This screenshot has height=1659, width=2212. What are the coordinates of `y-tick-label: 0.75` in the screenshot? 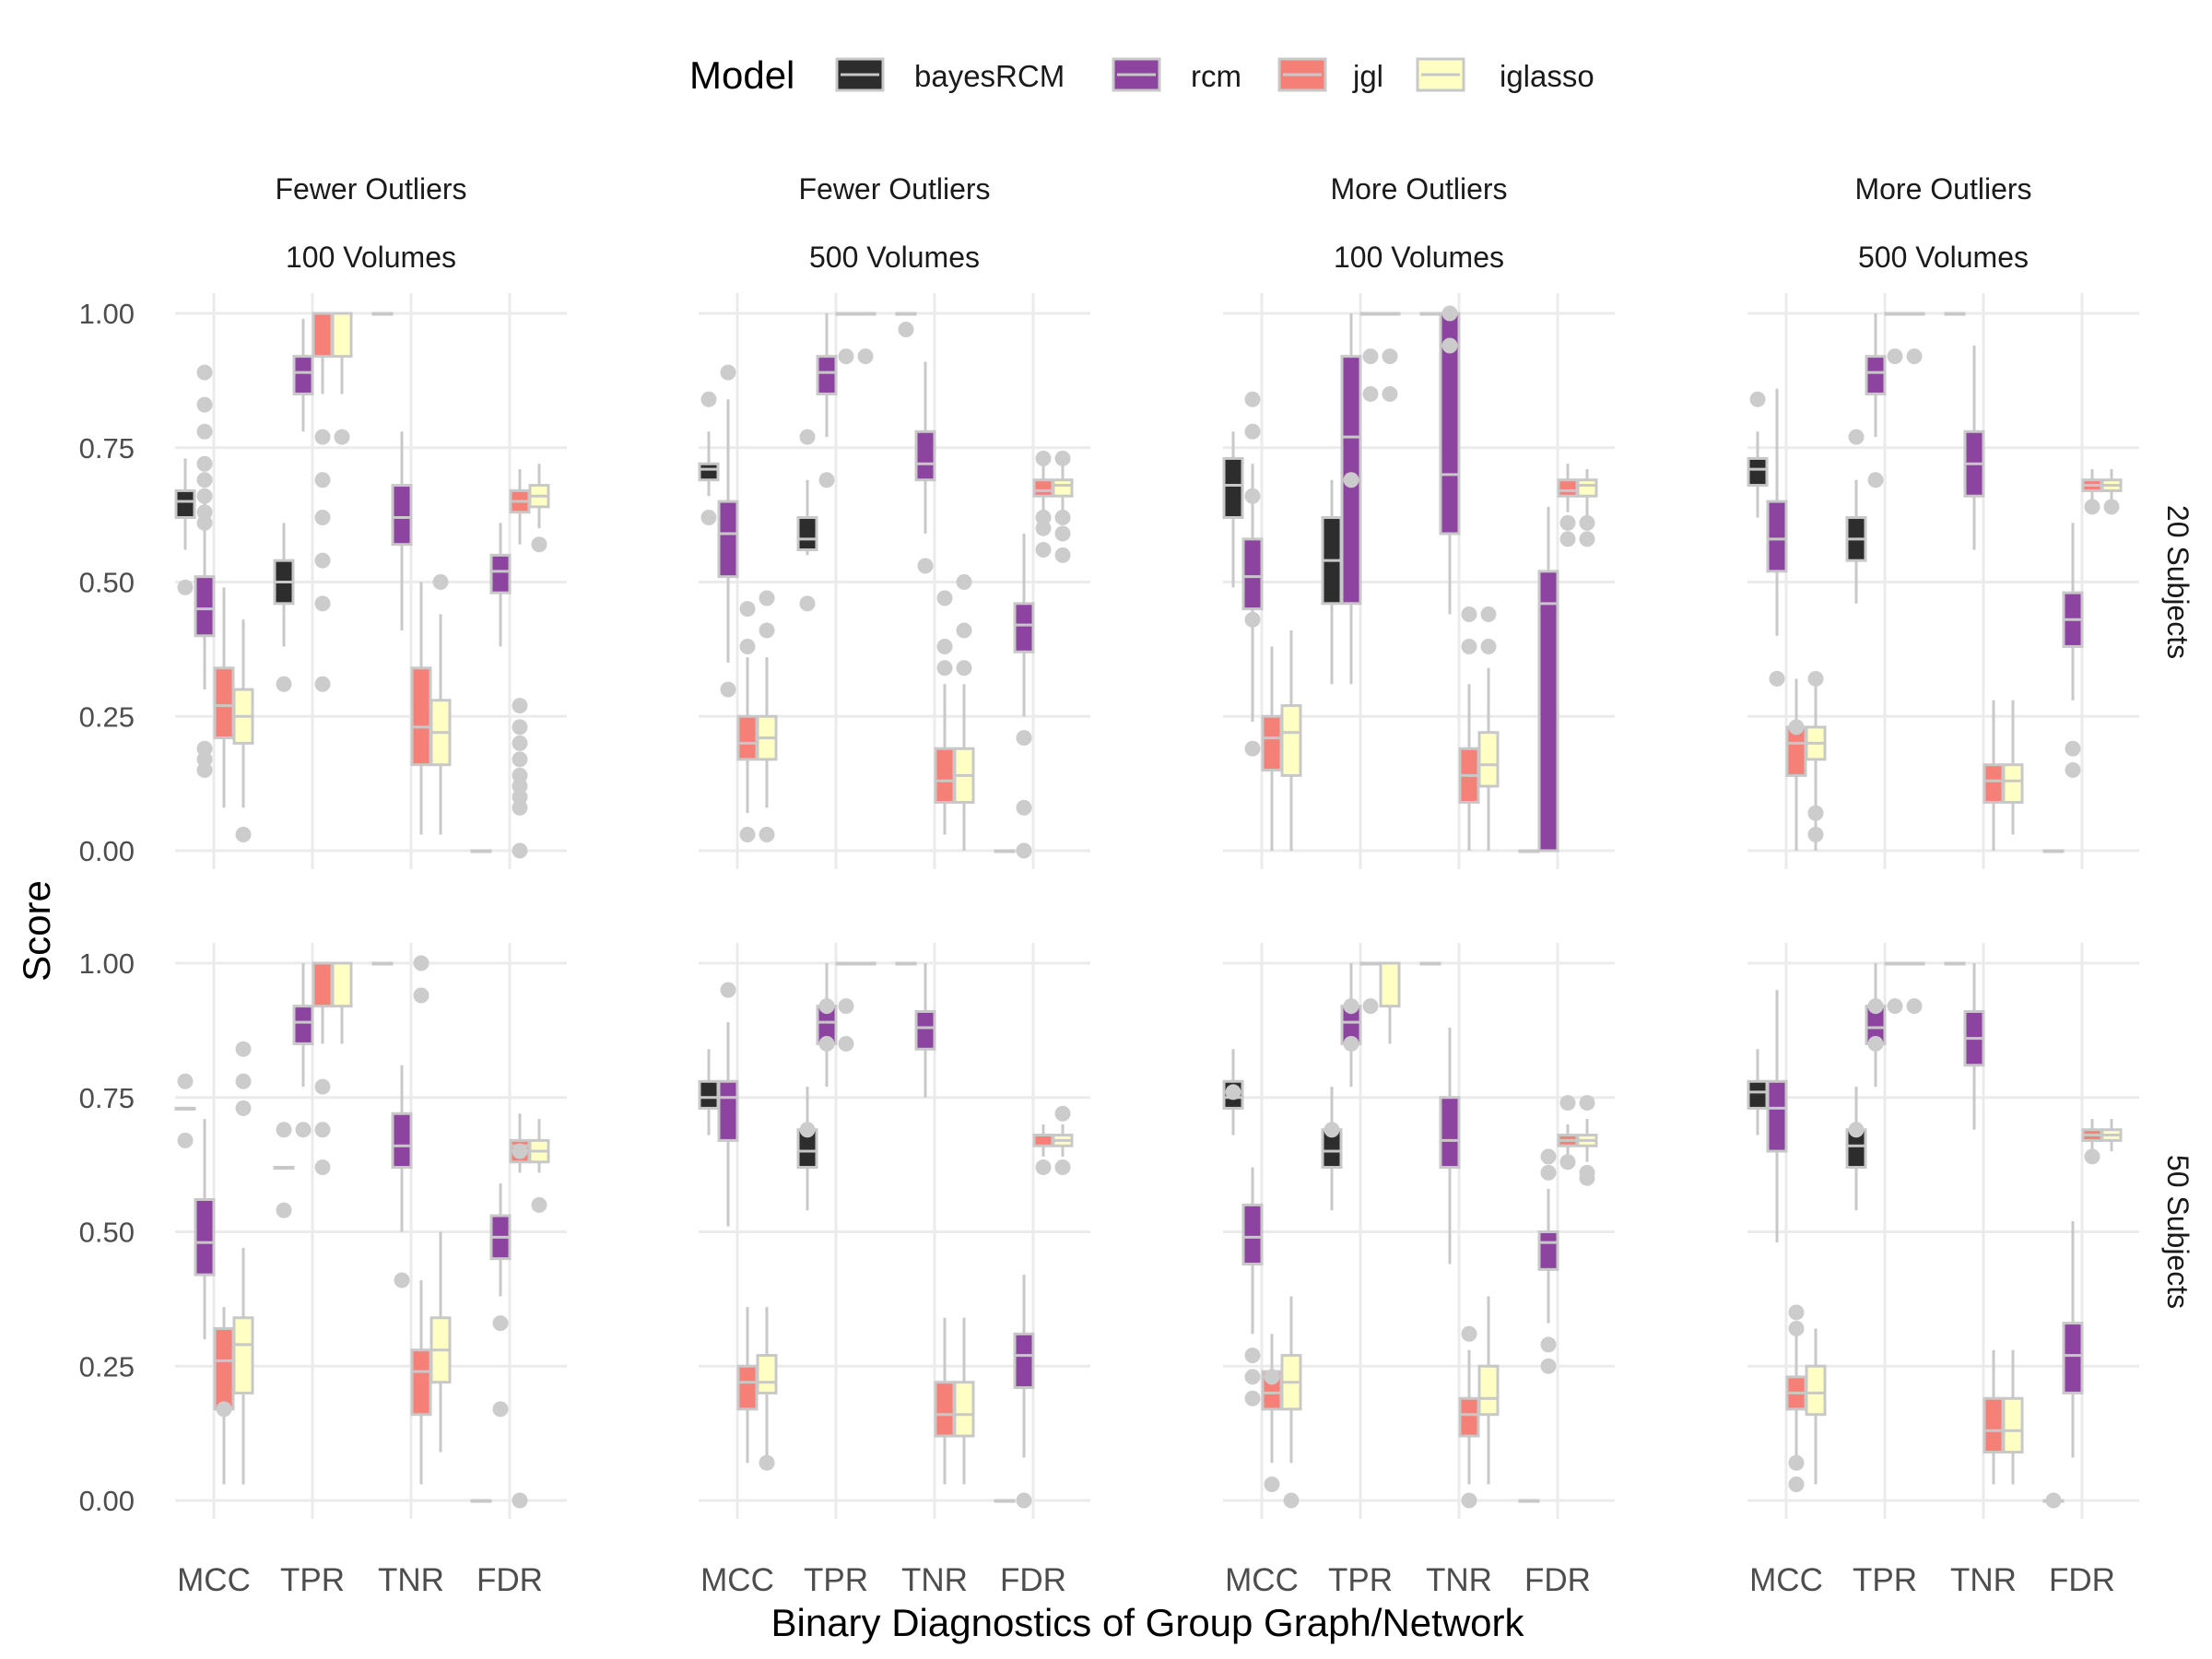 It's located at (107, 448).